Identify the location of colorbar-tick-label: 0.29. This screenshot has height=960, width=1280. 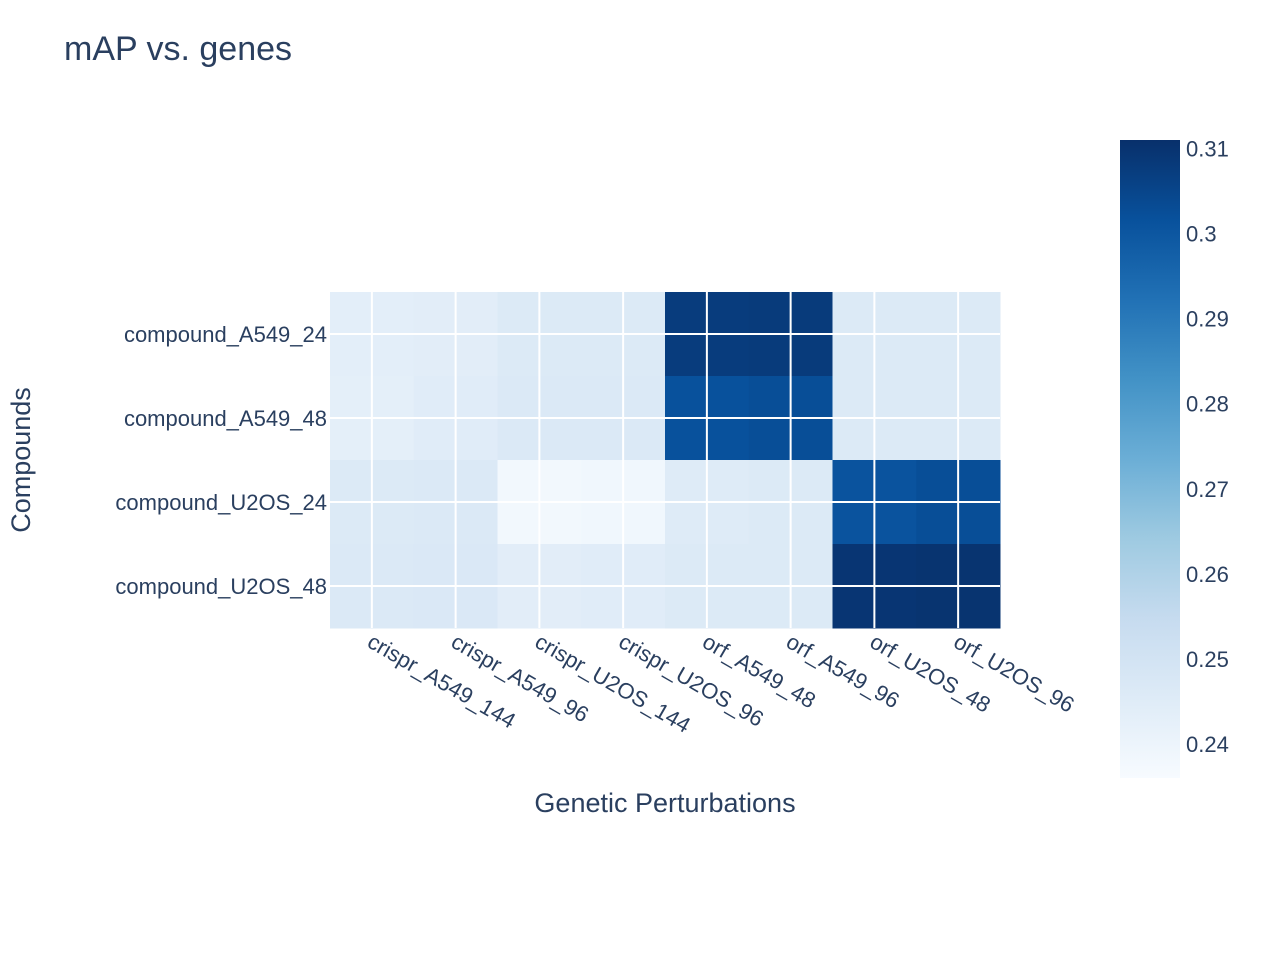
(1207, 319).